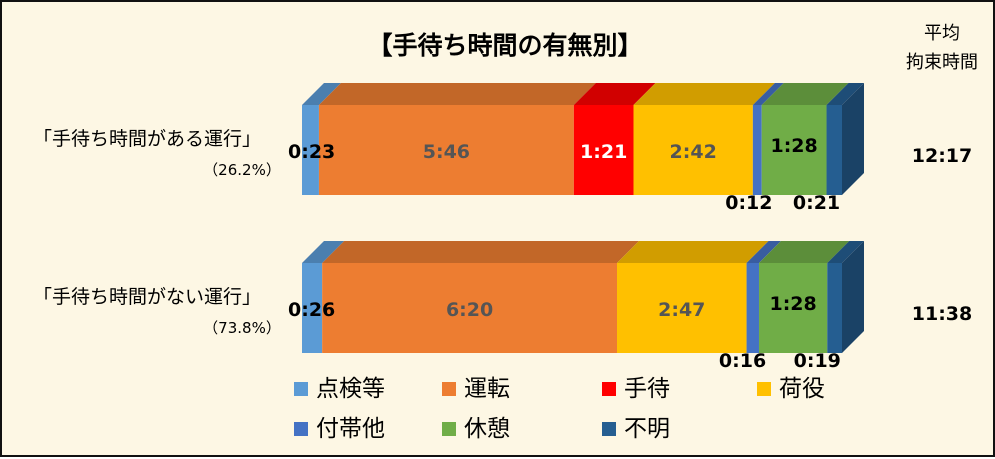 Image resolution: width=995 pixels, height=459 pixels. What do you see at coordinates (242, 170) in the screenshot?
I see `category-share: （26.2%）` at bounding box center [242, 170].